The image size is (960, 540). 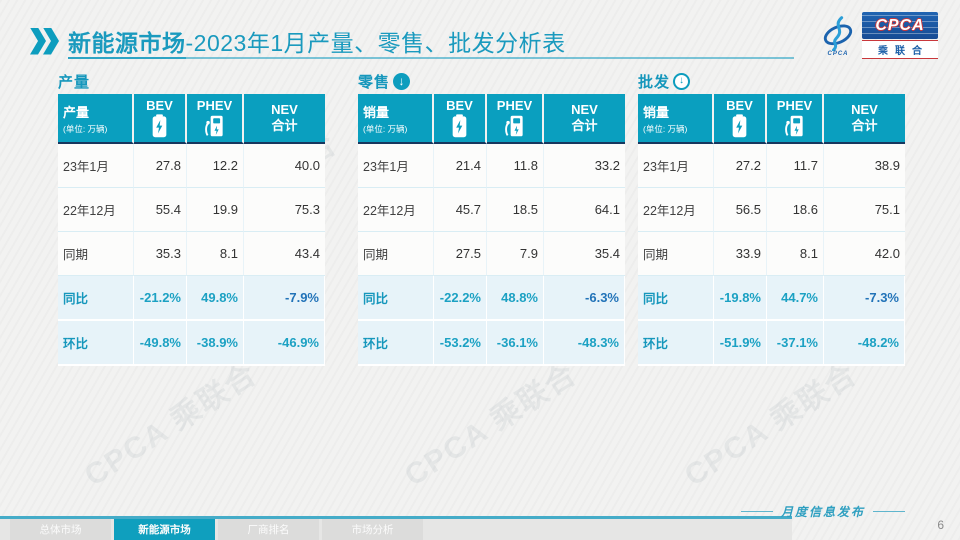 I want to click on pct-cell: -48.2%, so click(x=864, y=343).